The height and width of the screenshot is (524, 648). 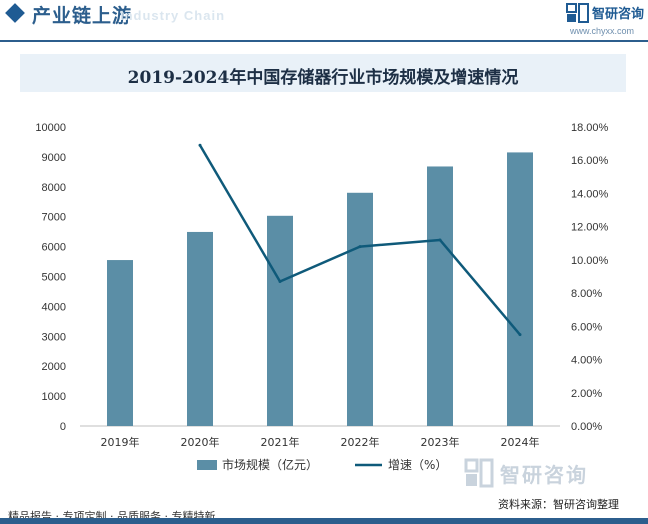 What do you see at coordinates (54, 397) in the screenshot?
I see `y-left-tick-label: 1000` at bounding box center [54, 397].